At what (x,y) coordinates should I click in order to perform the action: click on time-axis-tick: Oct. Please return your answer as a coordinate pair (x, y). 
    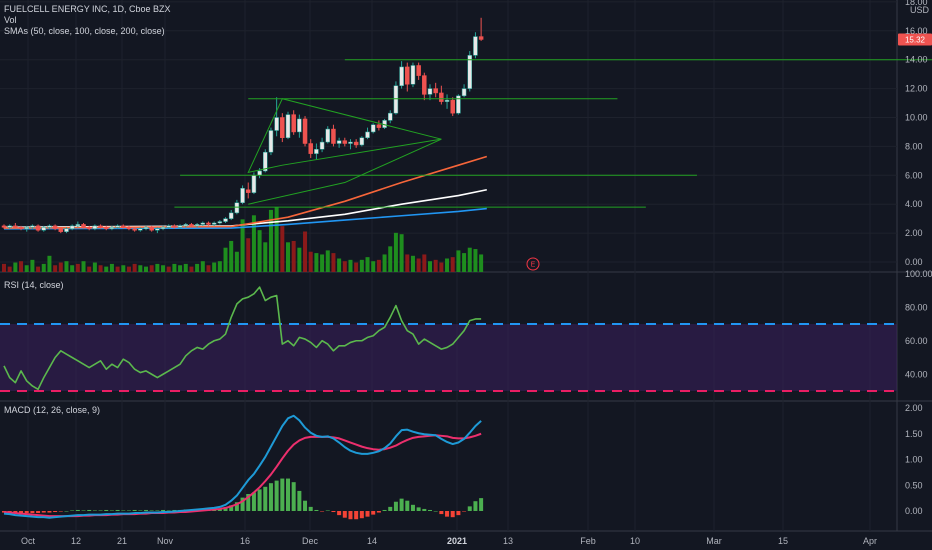
    Looking at the image, I should click on (28, 541).